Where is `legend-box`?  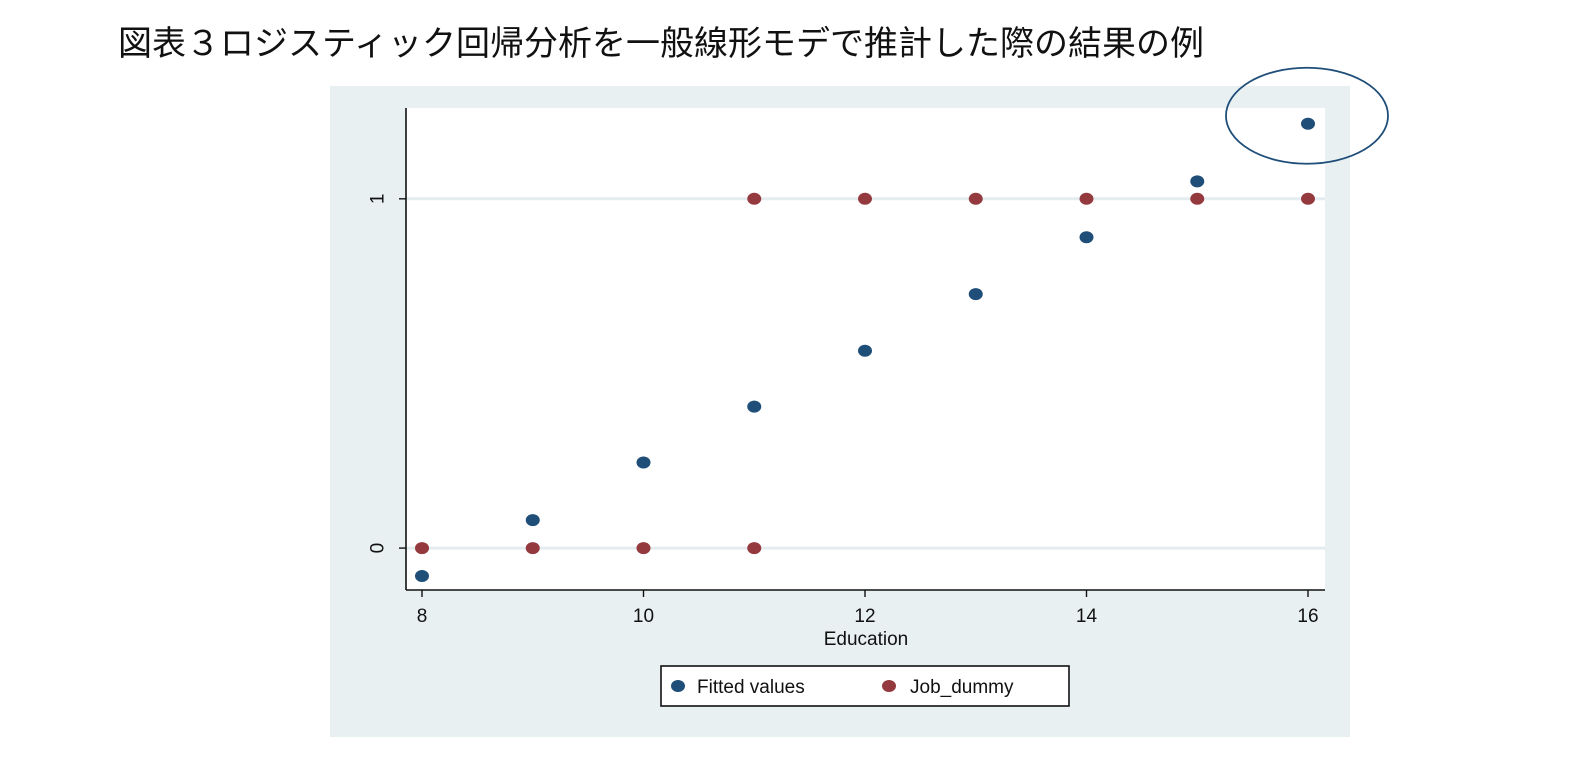
legend-box is located at coordinates (865, 686).